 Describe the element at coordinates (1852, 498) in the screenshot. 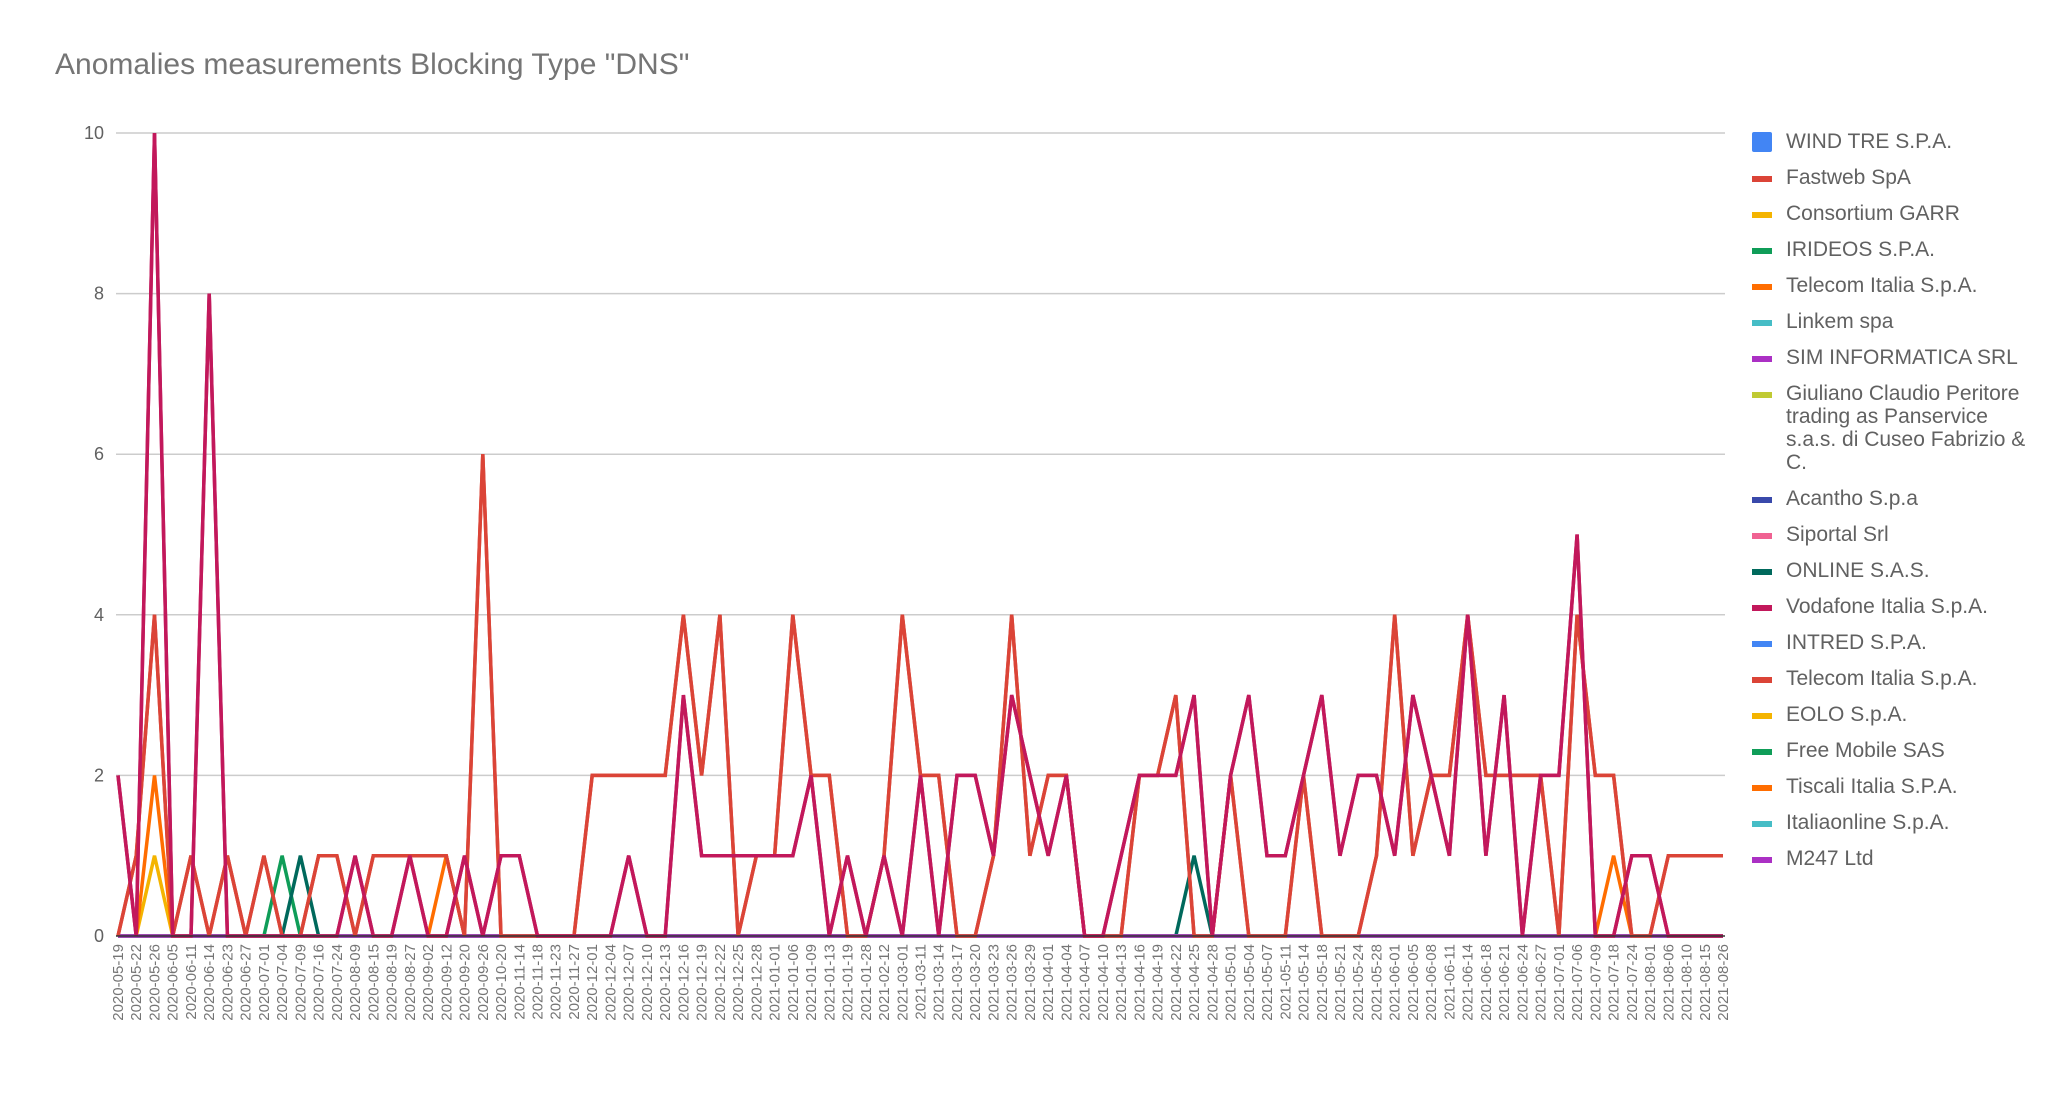

I see `legend-label: Acantho S.p.a` at that location.